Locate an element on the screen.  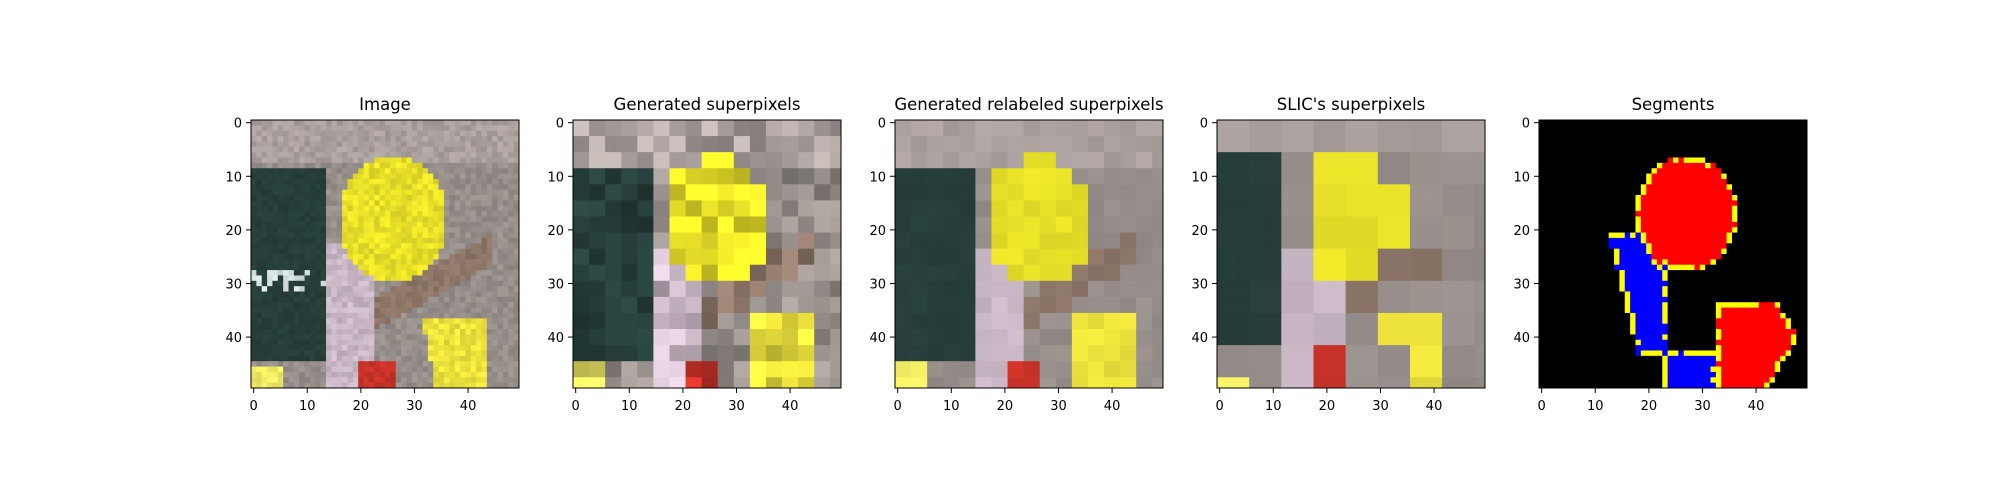
panel-4: SLIC's superpixels 0 0 10 10 20 20 30 30 40 40 is located at coordinates (1338, 254).